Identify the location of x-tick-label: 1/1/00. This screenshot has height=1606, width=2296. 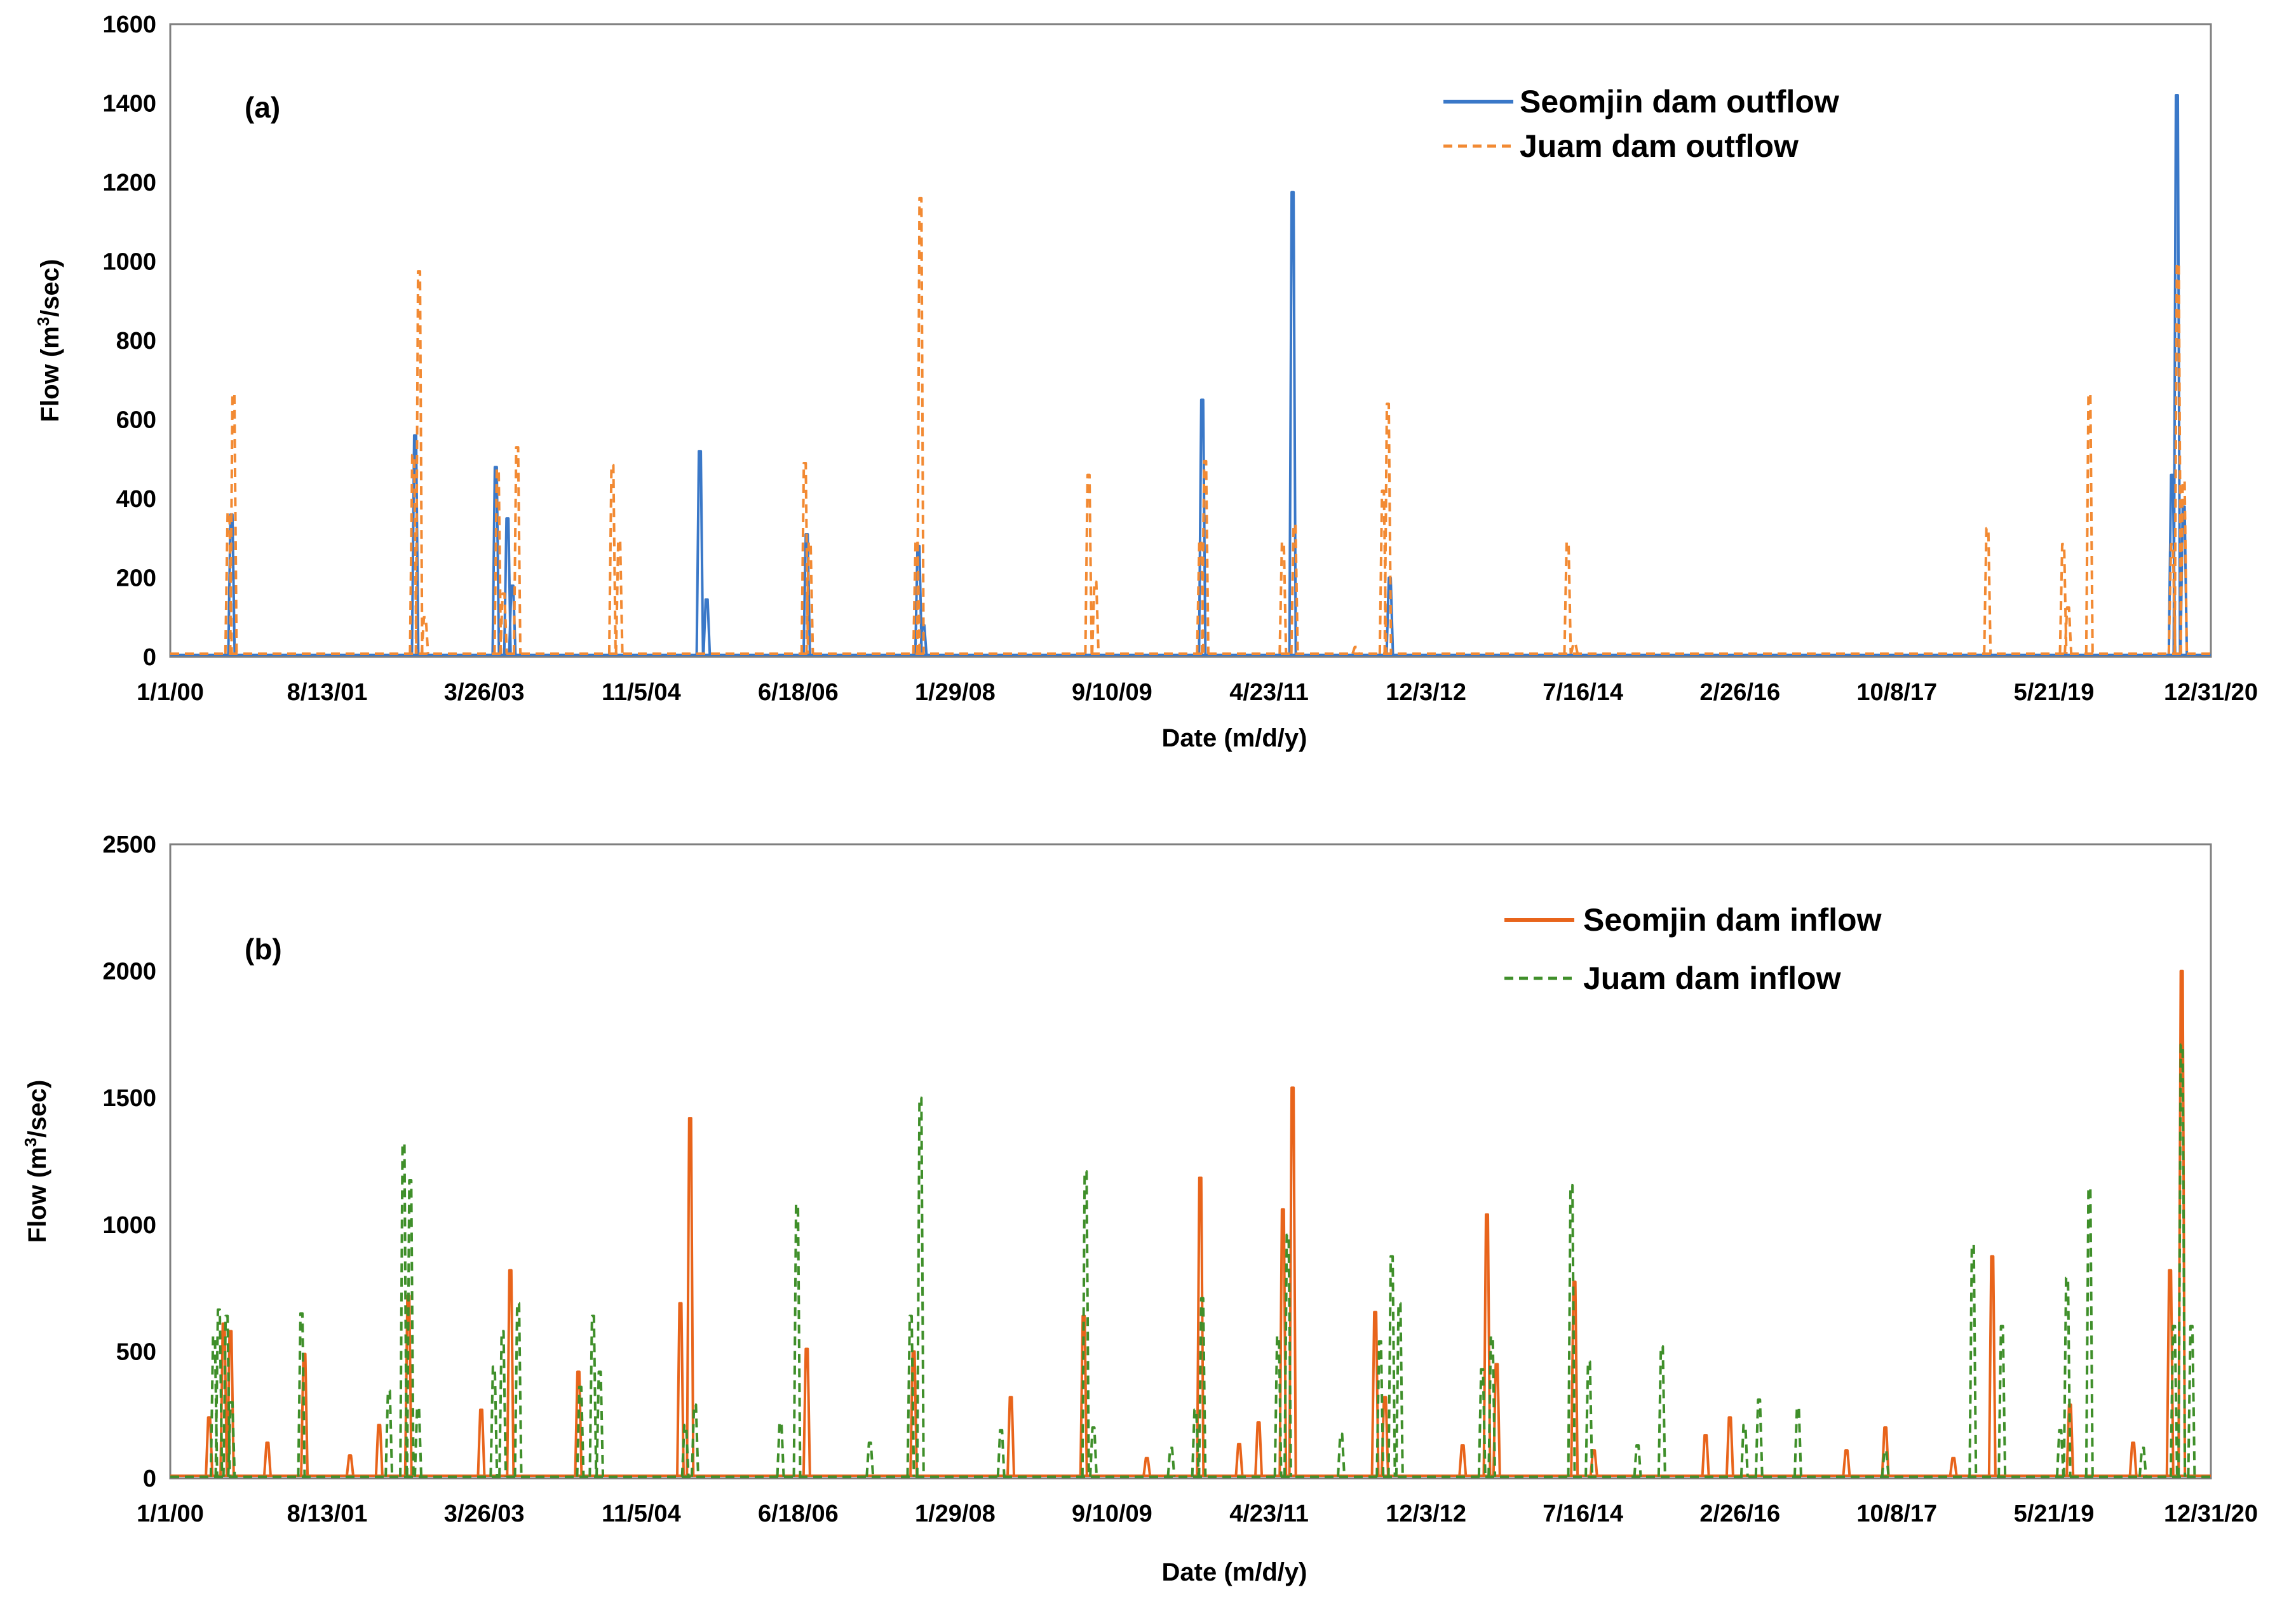
(170, 1514).